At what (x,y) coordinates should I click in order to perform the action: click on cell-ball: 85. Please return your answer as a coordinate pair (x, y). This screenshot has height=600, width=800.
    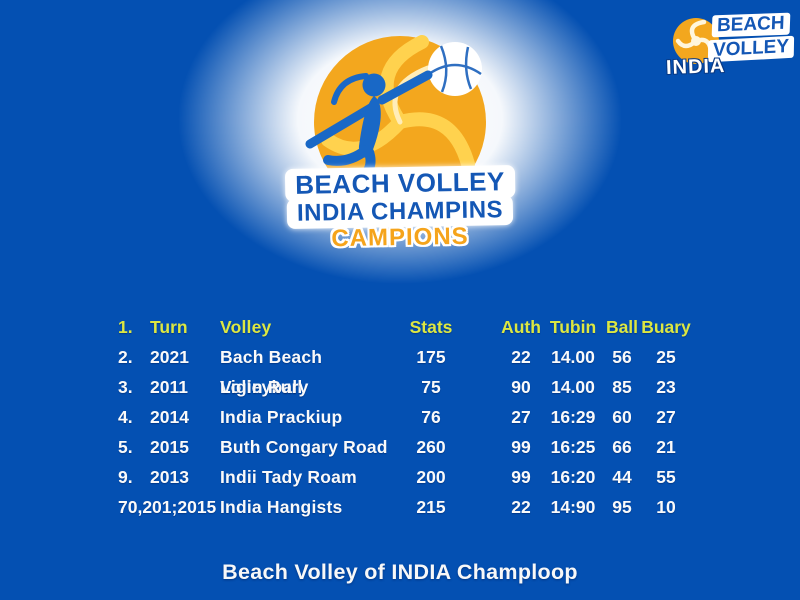
    Looking at the image, I should click on (622, 387).